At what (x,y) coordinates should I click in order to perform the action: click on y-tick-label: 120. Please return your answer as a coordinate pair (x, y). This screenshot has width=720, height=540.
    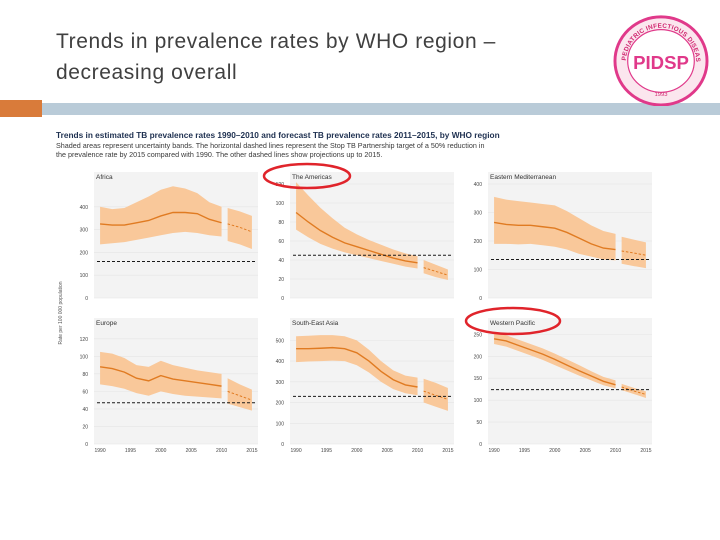
    Looking at the image, I should click on (84, 340).